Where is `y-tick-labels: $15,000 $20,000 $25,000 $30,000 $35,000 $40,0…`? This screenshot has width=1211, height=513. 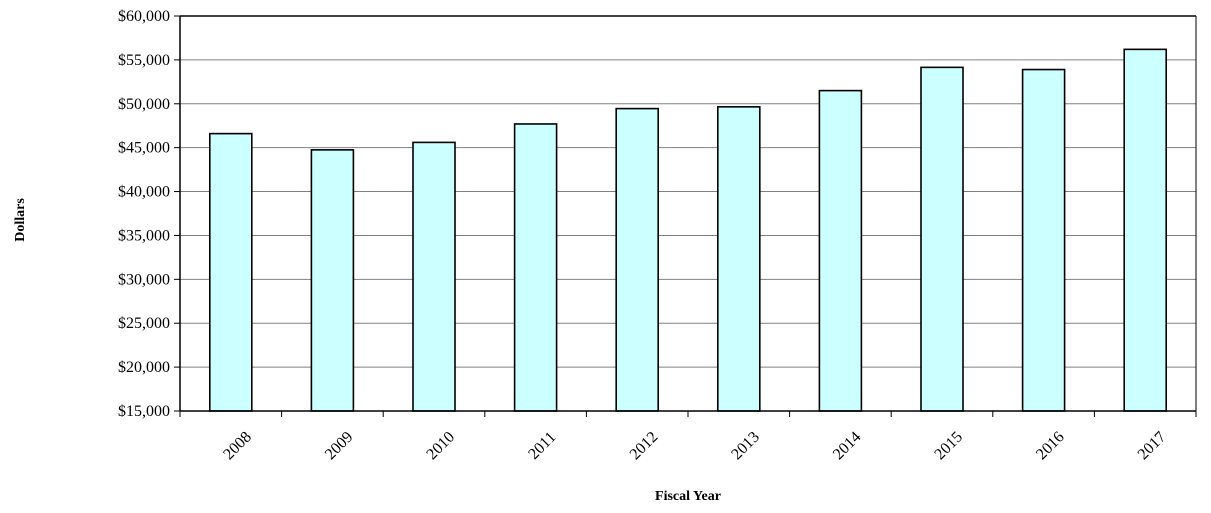 y-tick-labels: $15,000 $20,000 $25,000 $30,000 $35,000 $40,0… is located at coordinates (144, 214).